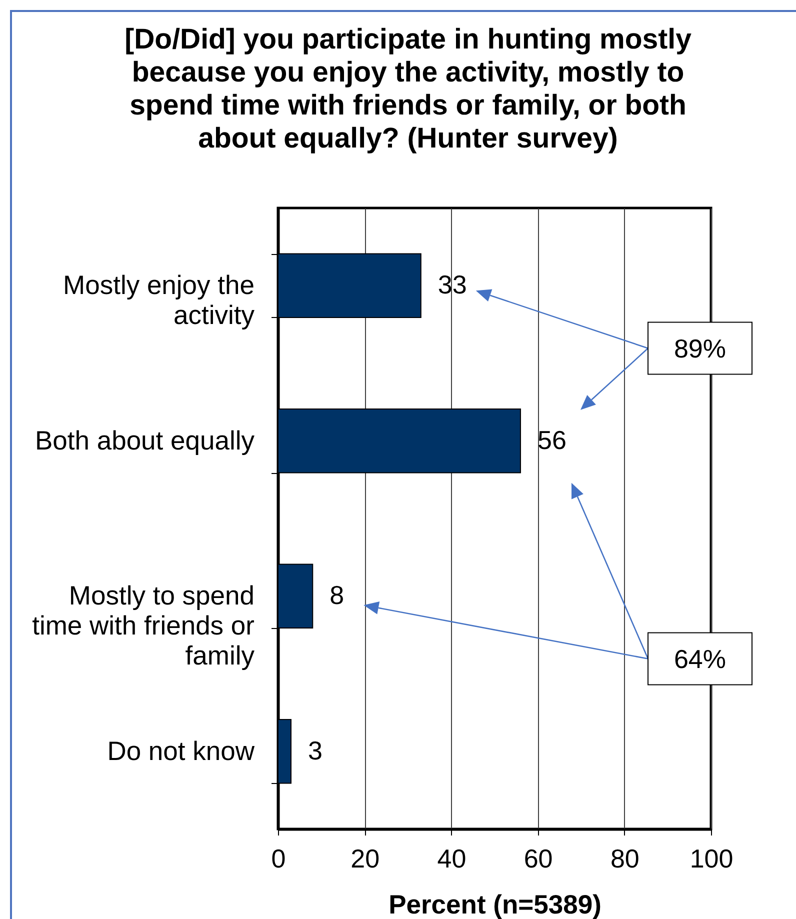  What do you see at coordinates (625, 859) in the screenshot?
I see `x-tick-label: 80` at bounding box center [625, 859].